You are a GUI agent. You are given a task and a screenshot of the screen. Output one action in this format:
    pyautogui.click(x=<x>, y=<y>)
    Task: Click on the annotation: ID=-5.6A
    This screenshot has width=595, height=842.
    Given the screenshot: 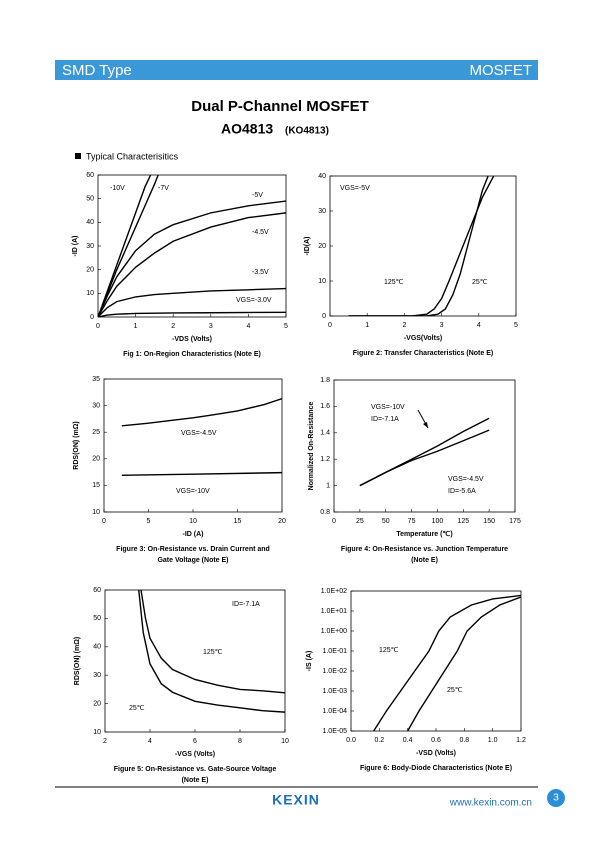 What is the action you would take?
    pyautogui.click(x=462, y=491)
    